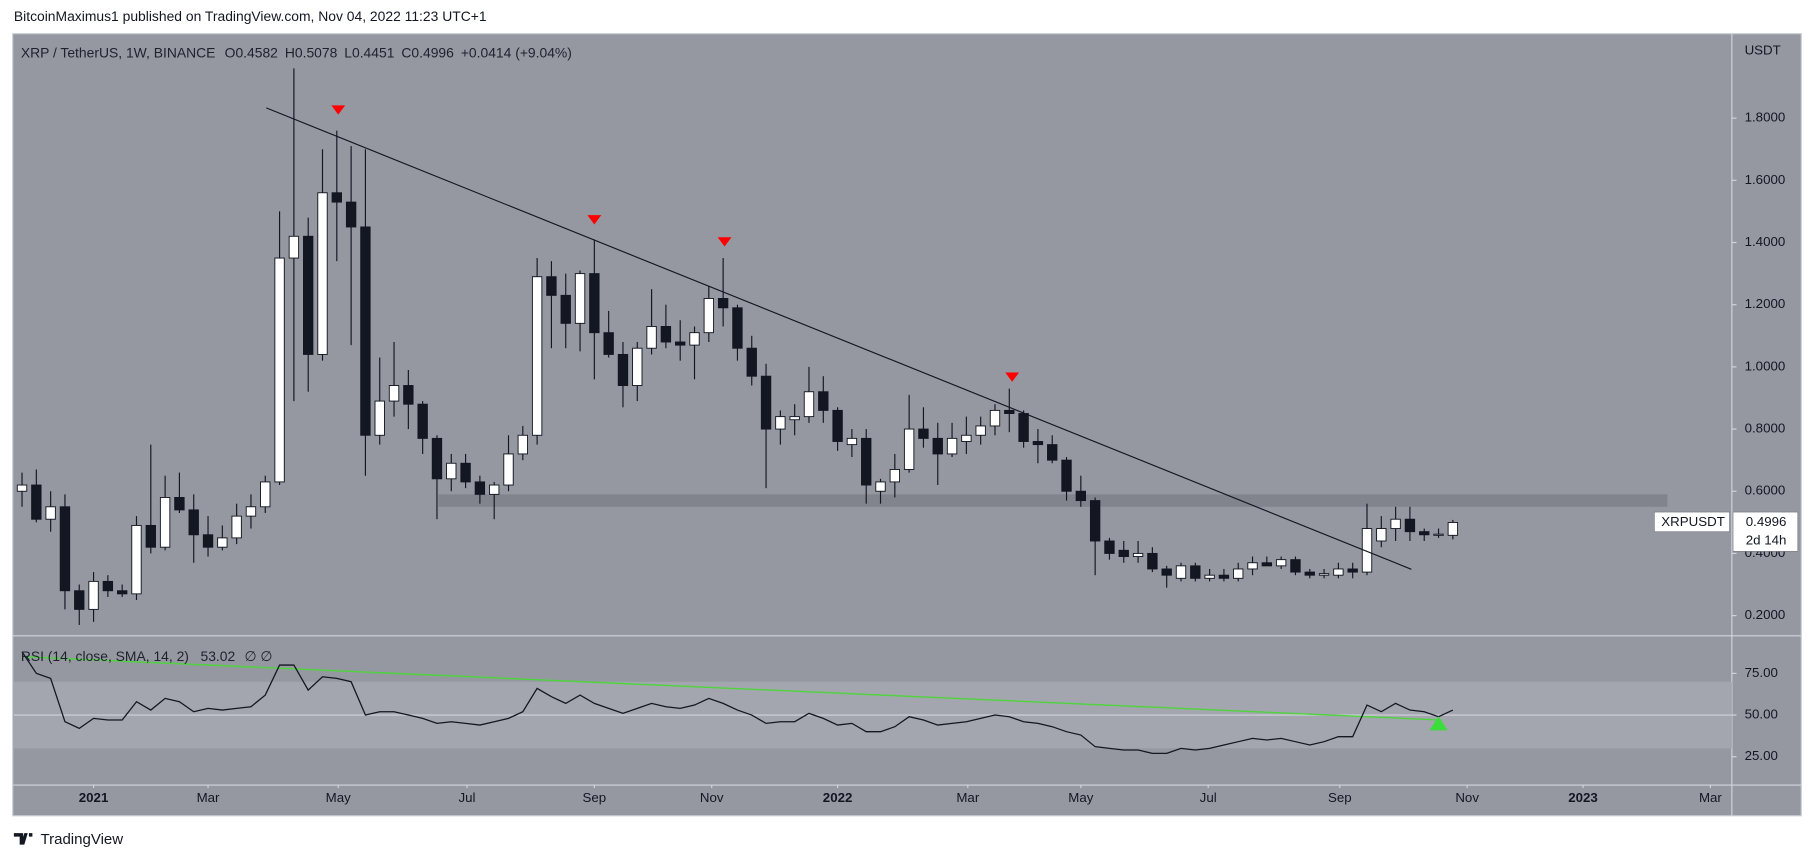  I want to click on symbol-title: XRP / TetherUS, 1W, BINANCE, so click(118, 52).